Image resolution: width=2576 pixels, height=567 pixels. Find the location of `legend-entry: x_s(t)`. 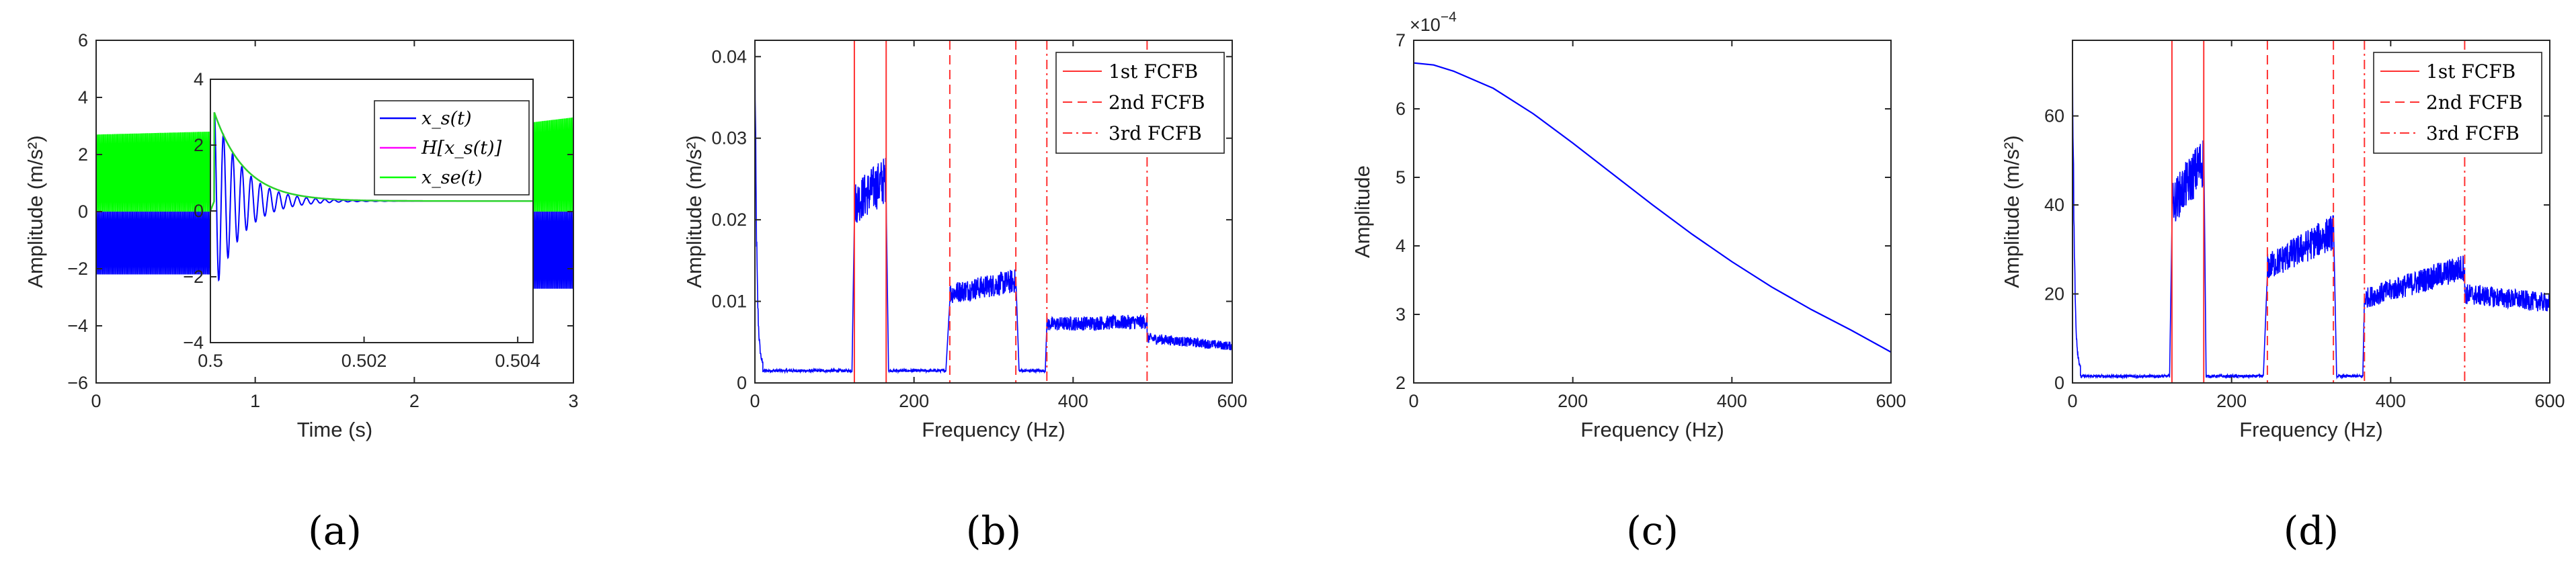

legend-entry: x_s(t) is located at coordinates (446, 118).